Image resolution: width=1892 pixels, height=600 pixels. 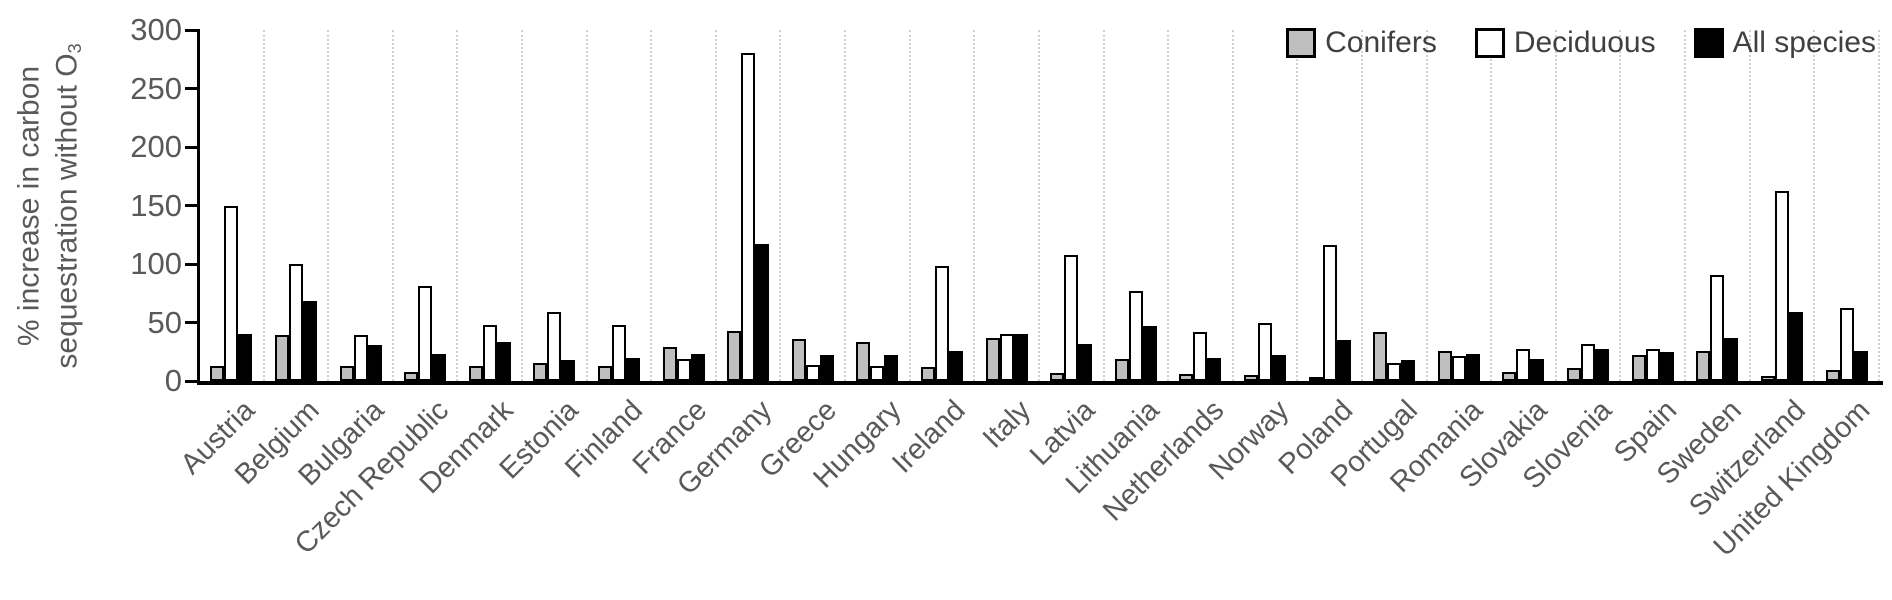 I want to click on bars-group-spain, so click(x=1652, y=365).